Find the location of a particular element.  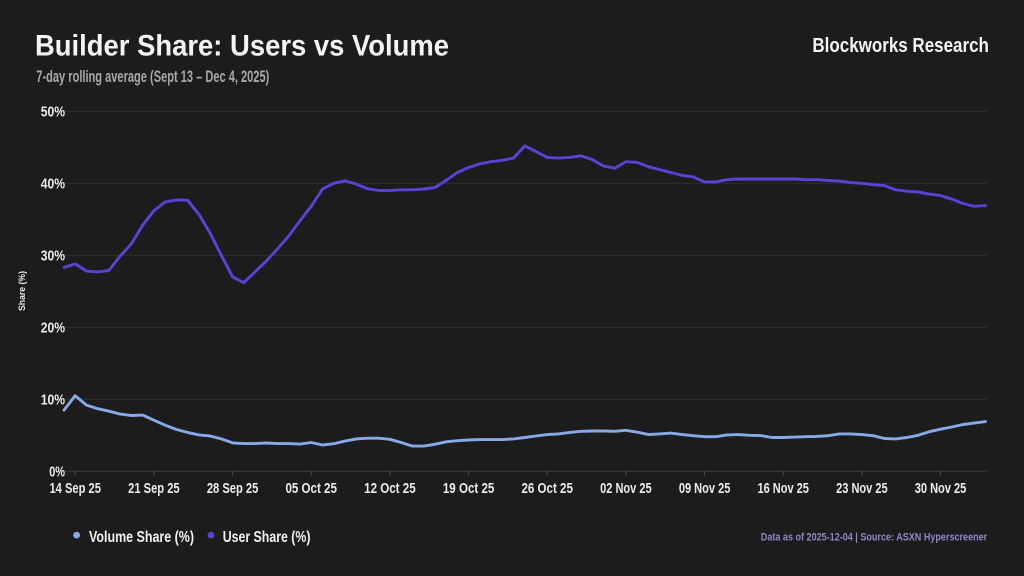

svg-text: 05 Oct 25 is located at coordinates (311, 489).